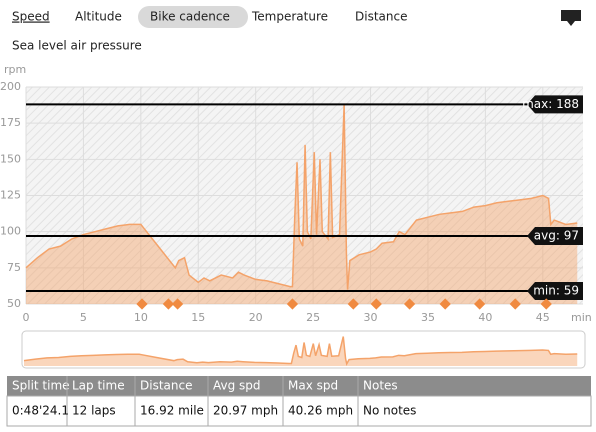 The image size is (596, 432). I want to click on table-header: Notes, so click(380, 386).